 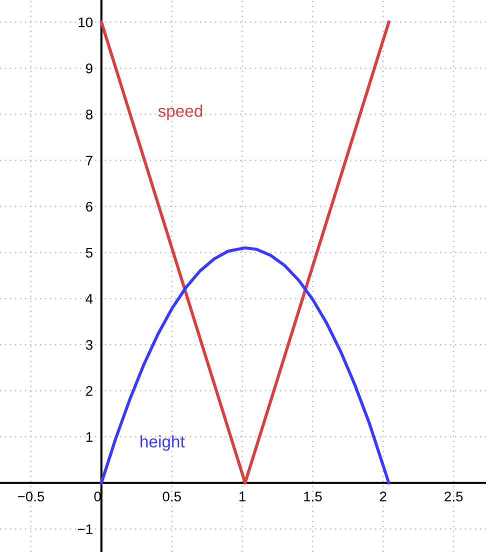 What do you see at coordinates (453, 497) in the screenshot?
I see `x-tick-label: 2.5` at bounding box center [453, 497].